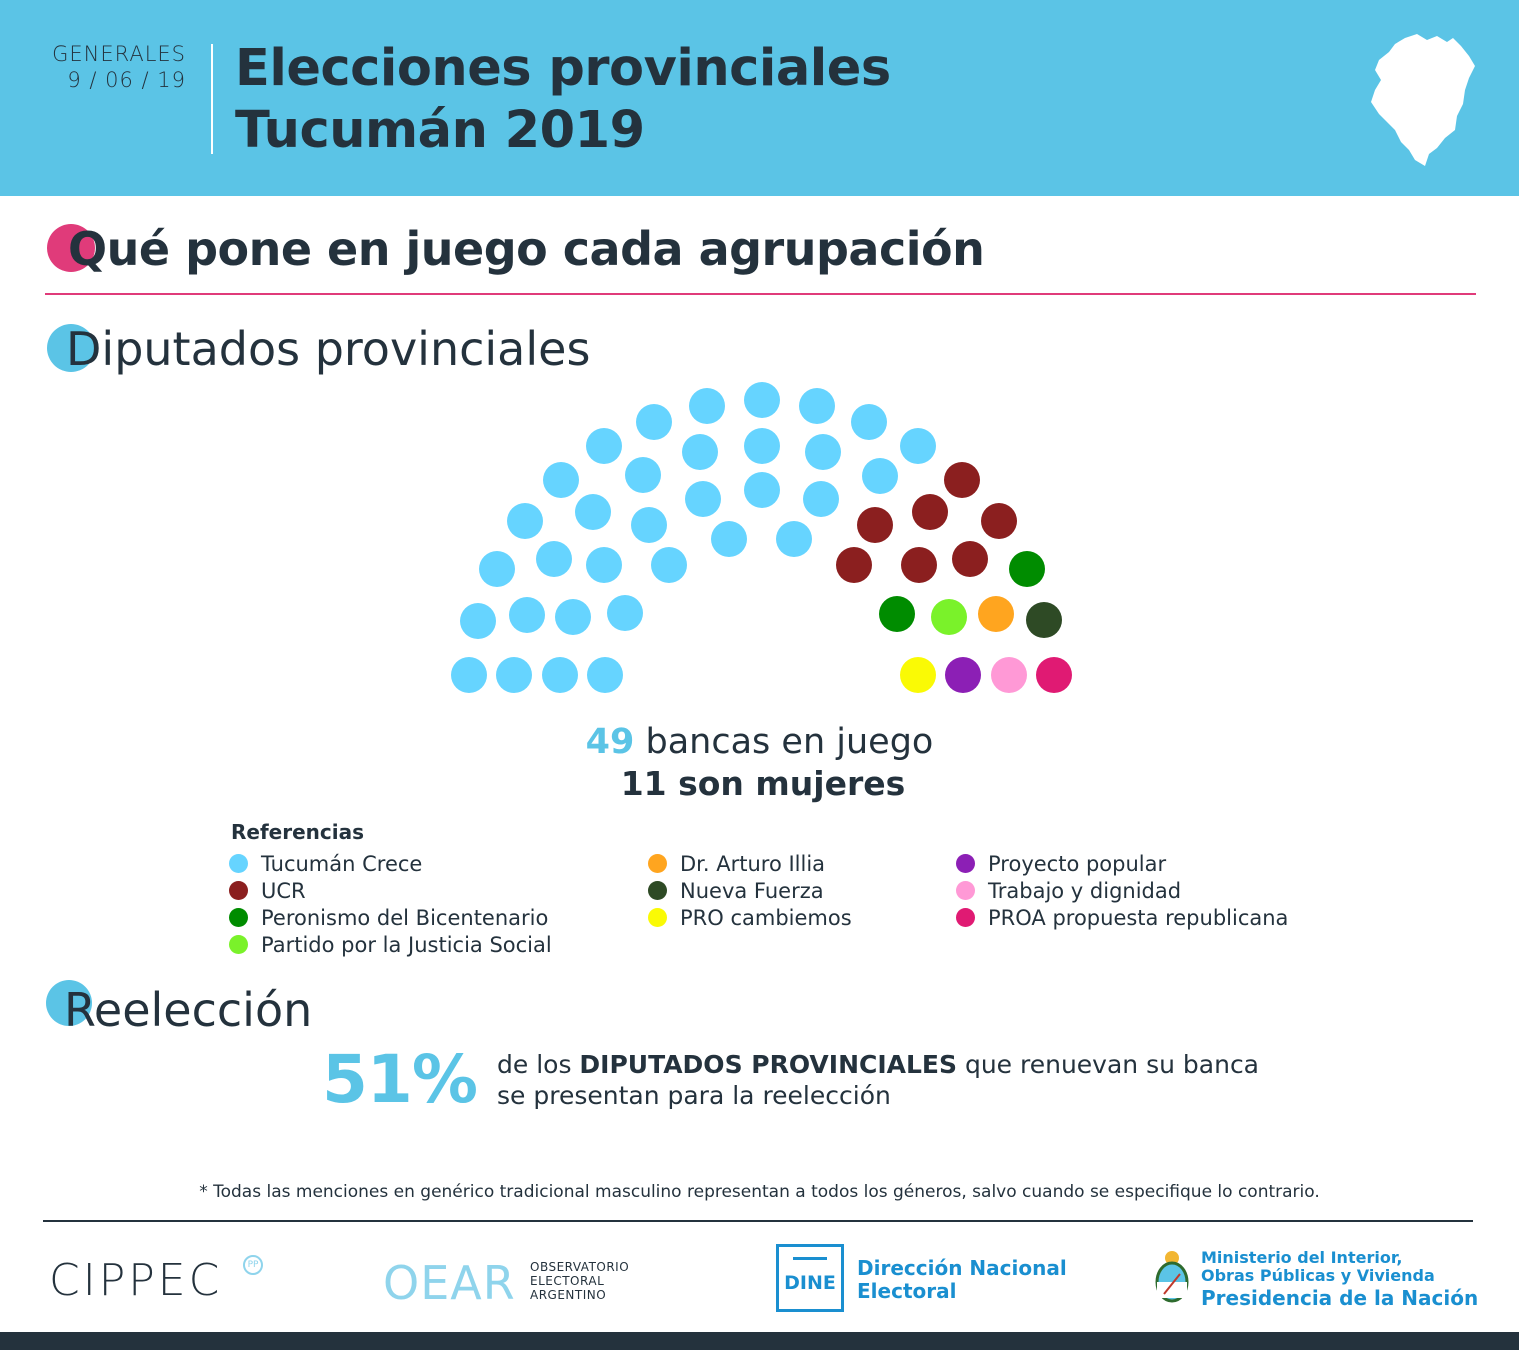 The image size is (1519, 1350). Describe the element at coordinates (579, 1281) in the screenshot. I see `oear-subtitle: OBSERVATORIO ELECTORAL ARGENTINO` at that location.